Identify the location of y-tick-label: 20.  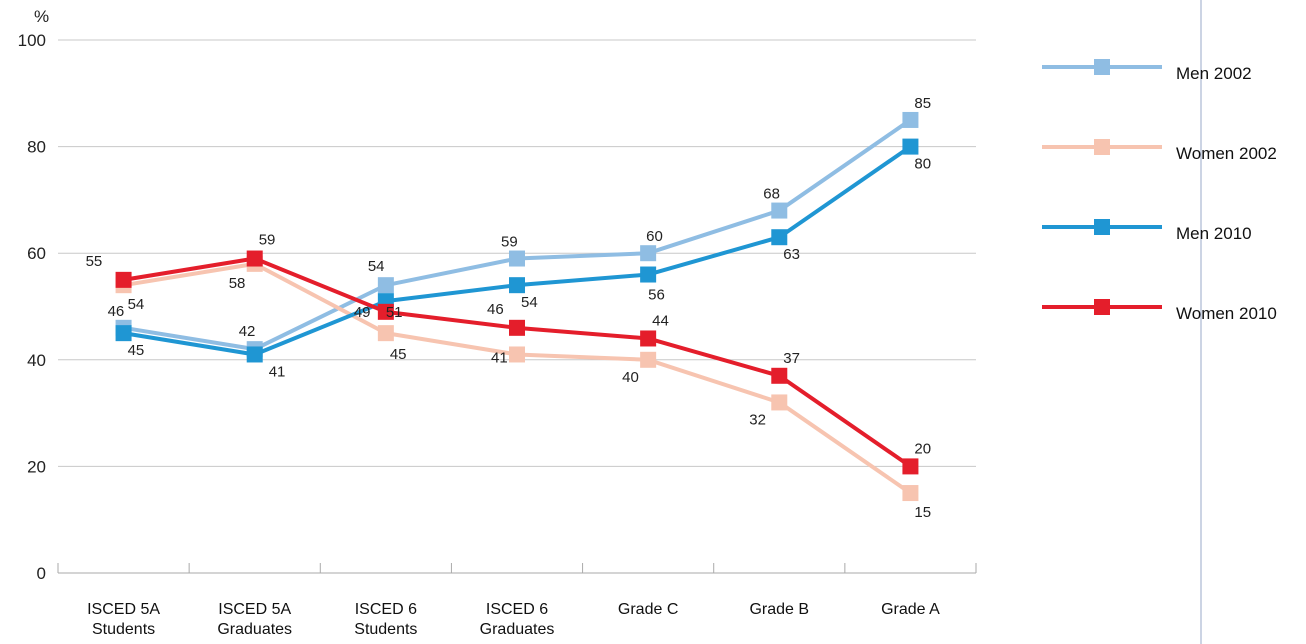
(36, 466).